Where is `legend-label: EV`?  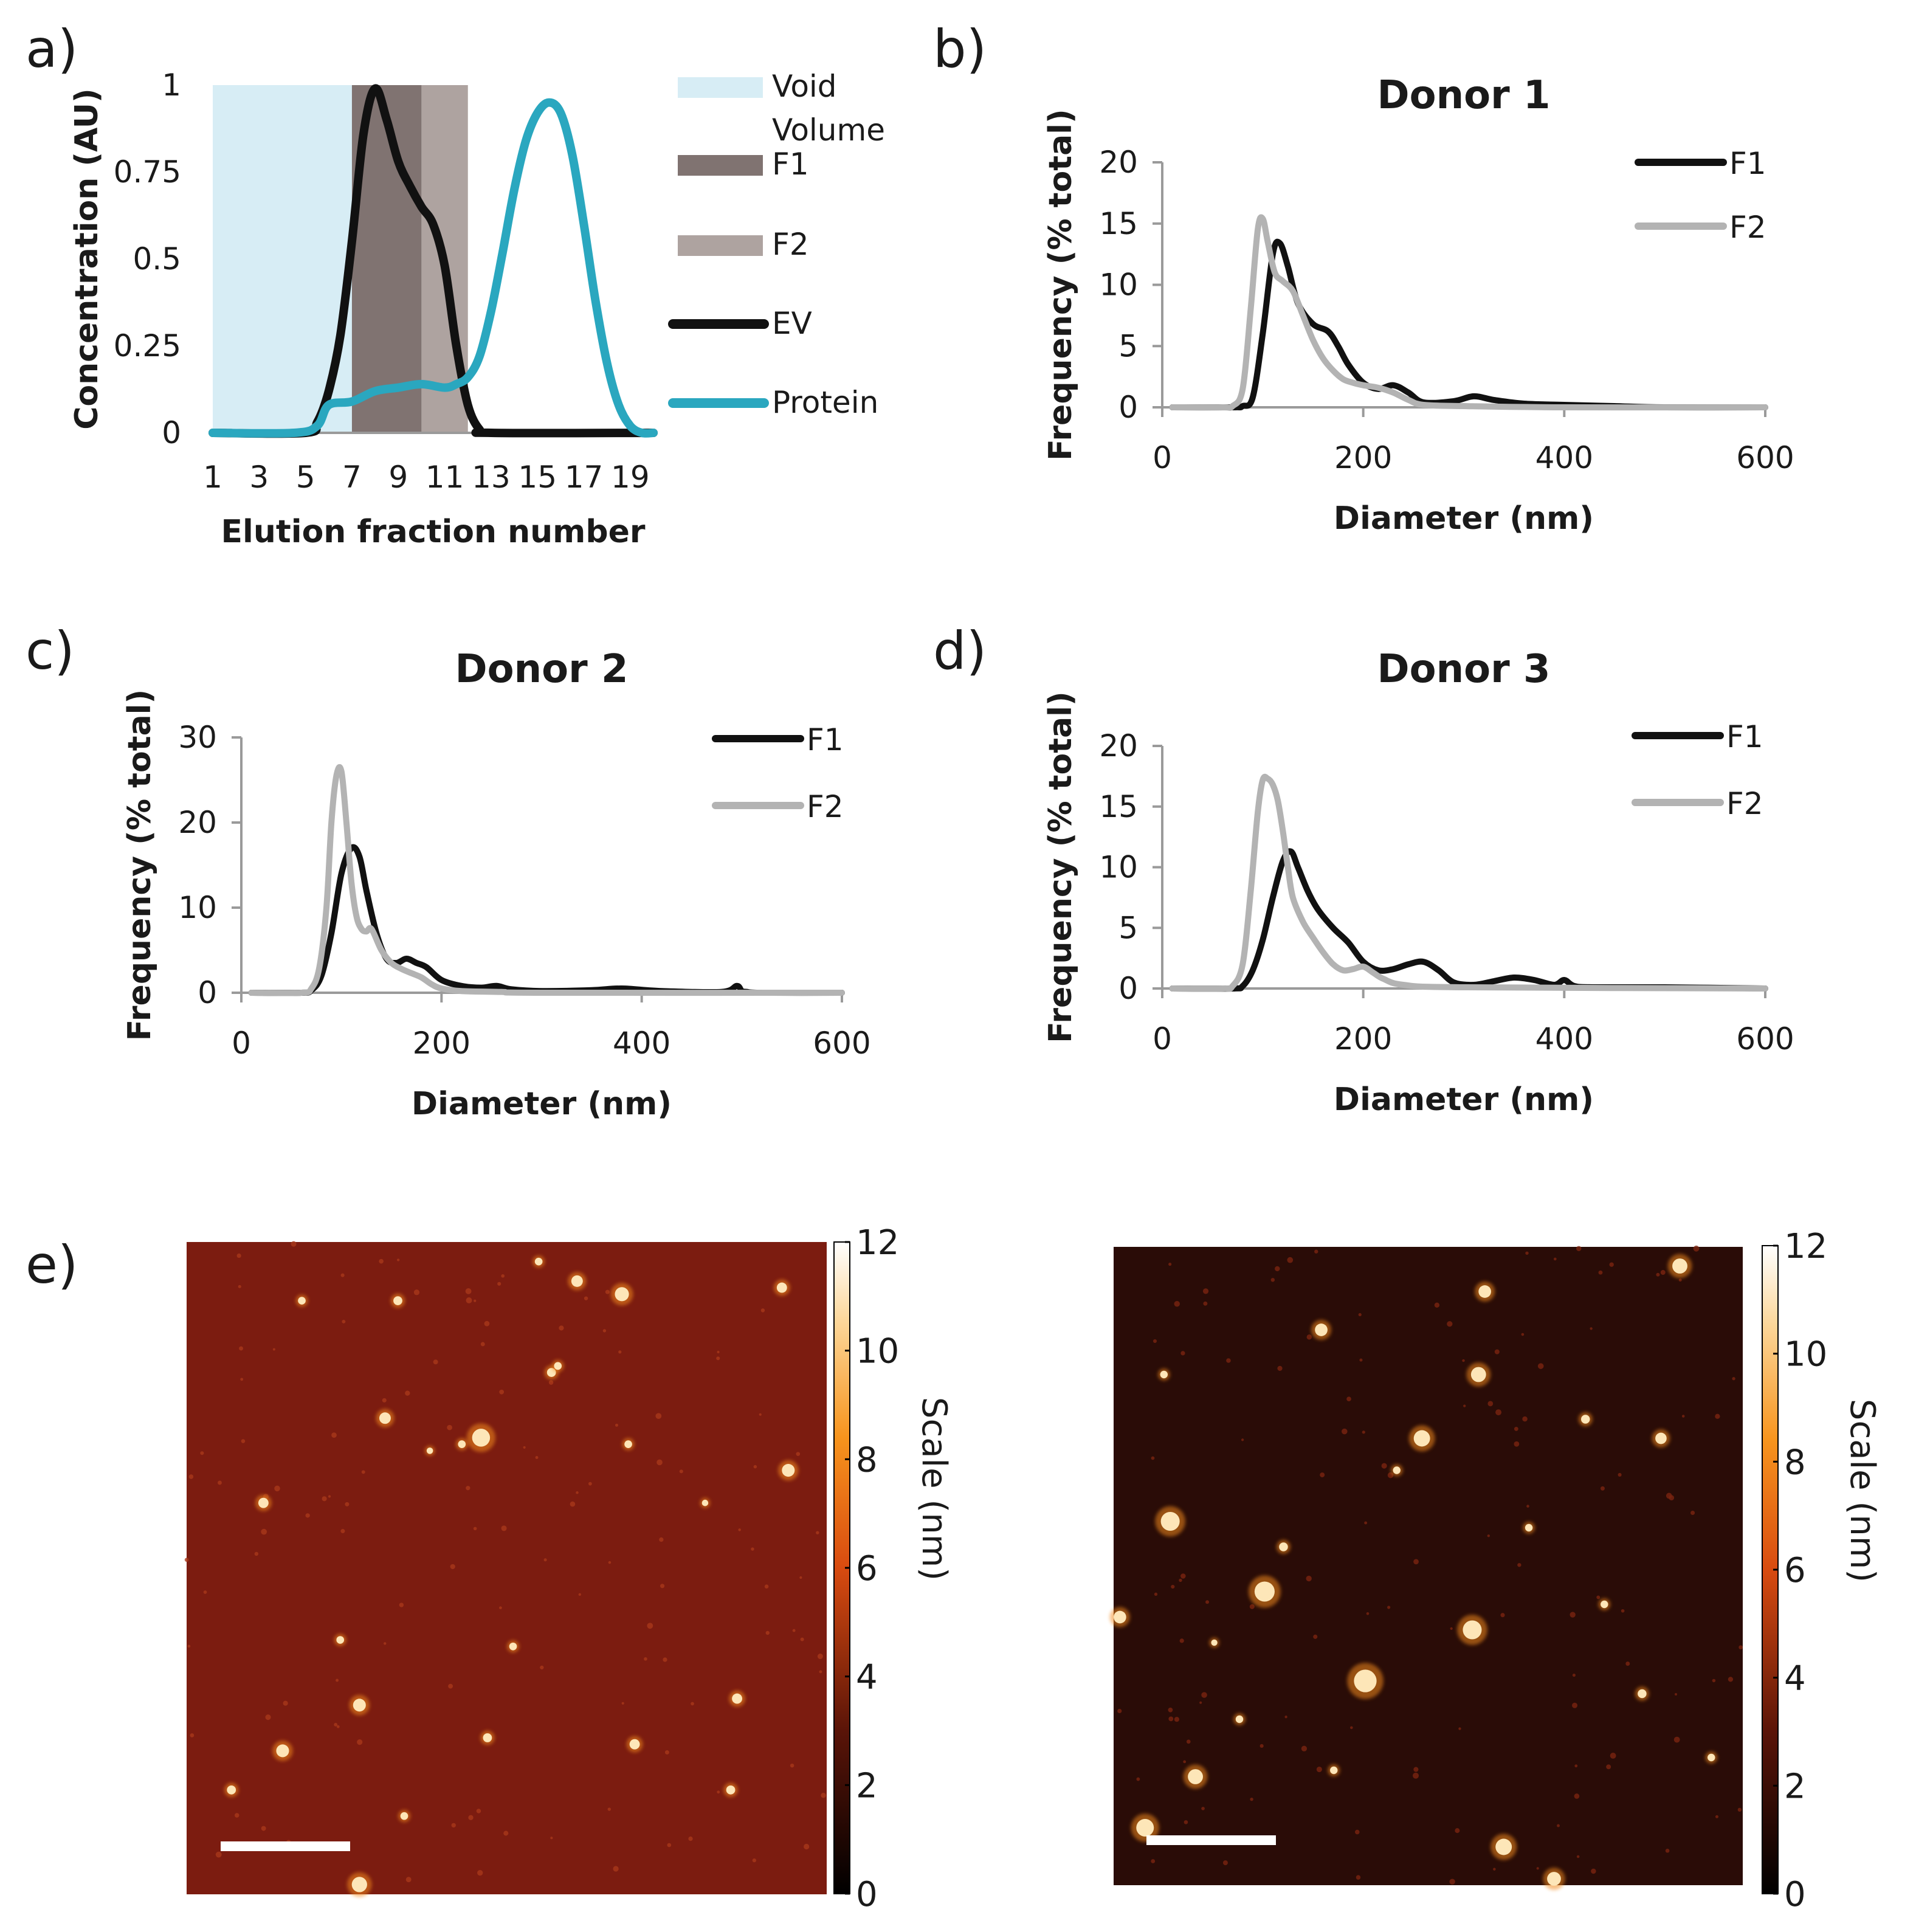 legend-label: EV is located at coordinates (792, 323).